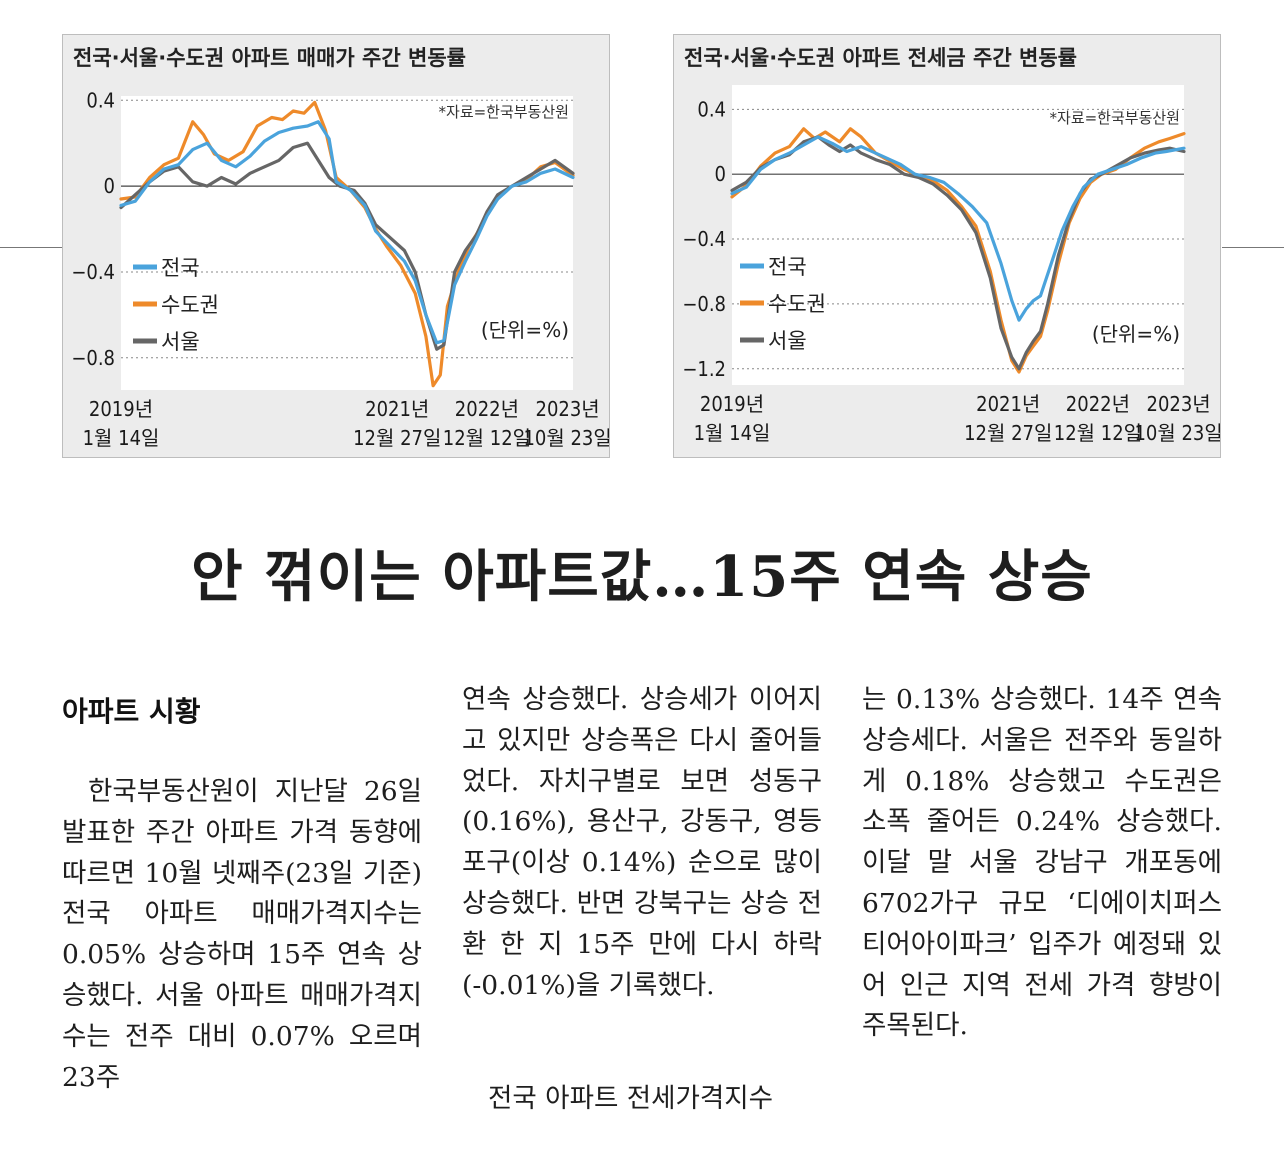 This screenshot has width=1284, height=1150. What do you see at coordinates (568, 409) in the screenshot?
I see `sale-chart-xtick-year: 2023년` at bounding box center [568, 409].